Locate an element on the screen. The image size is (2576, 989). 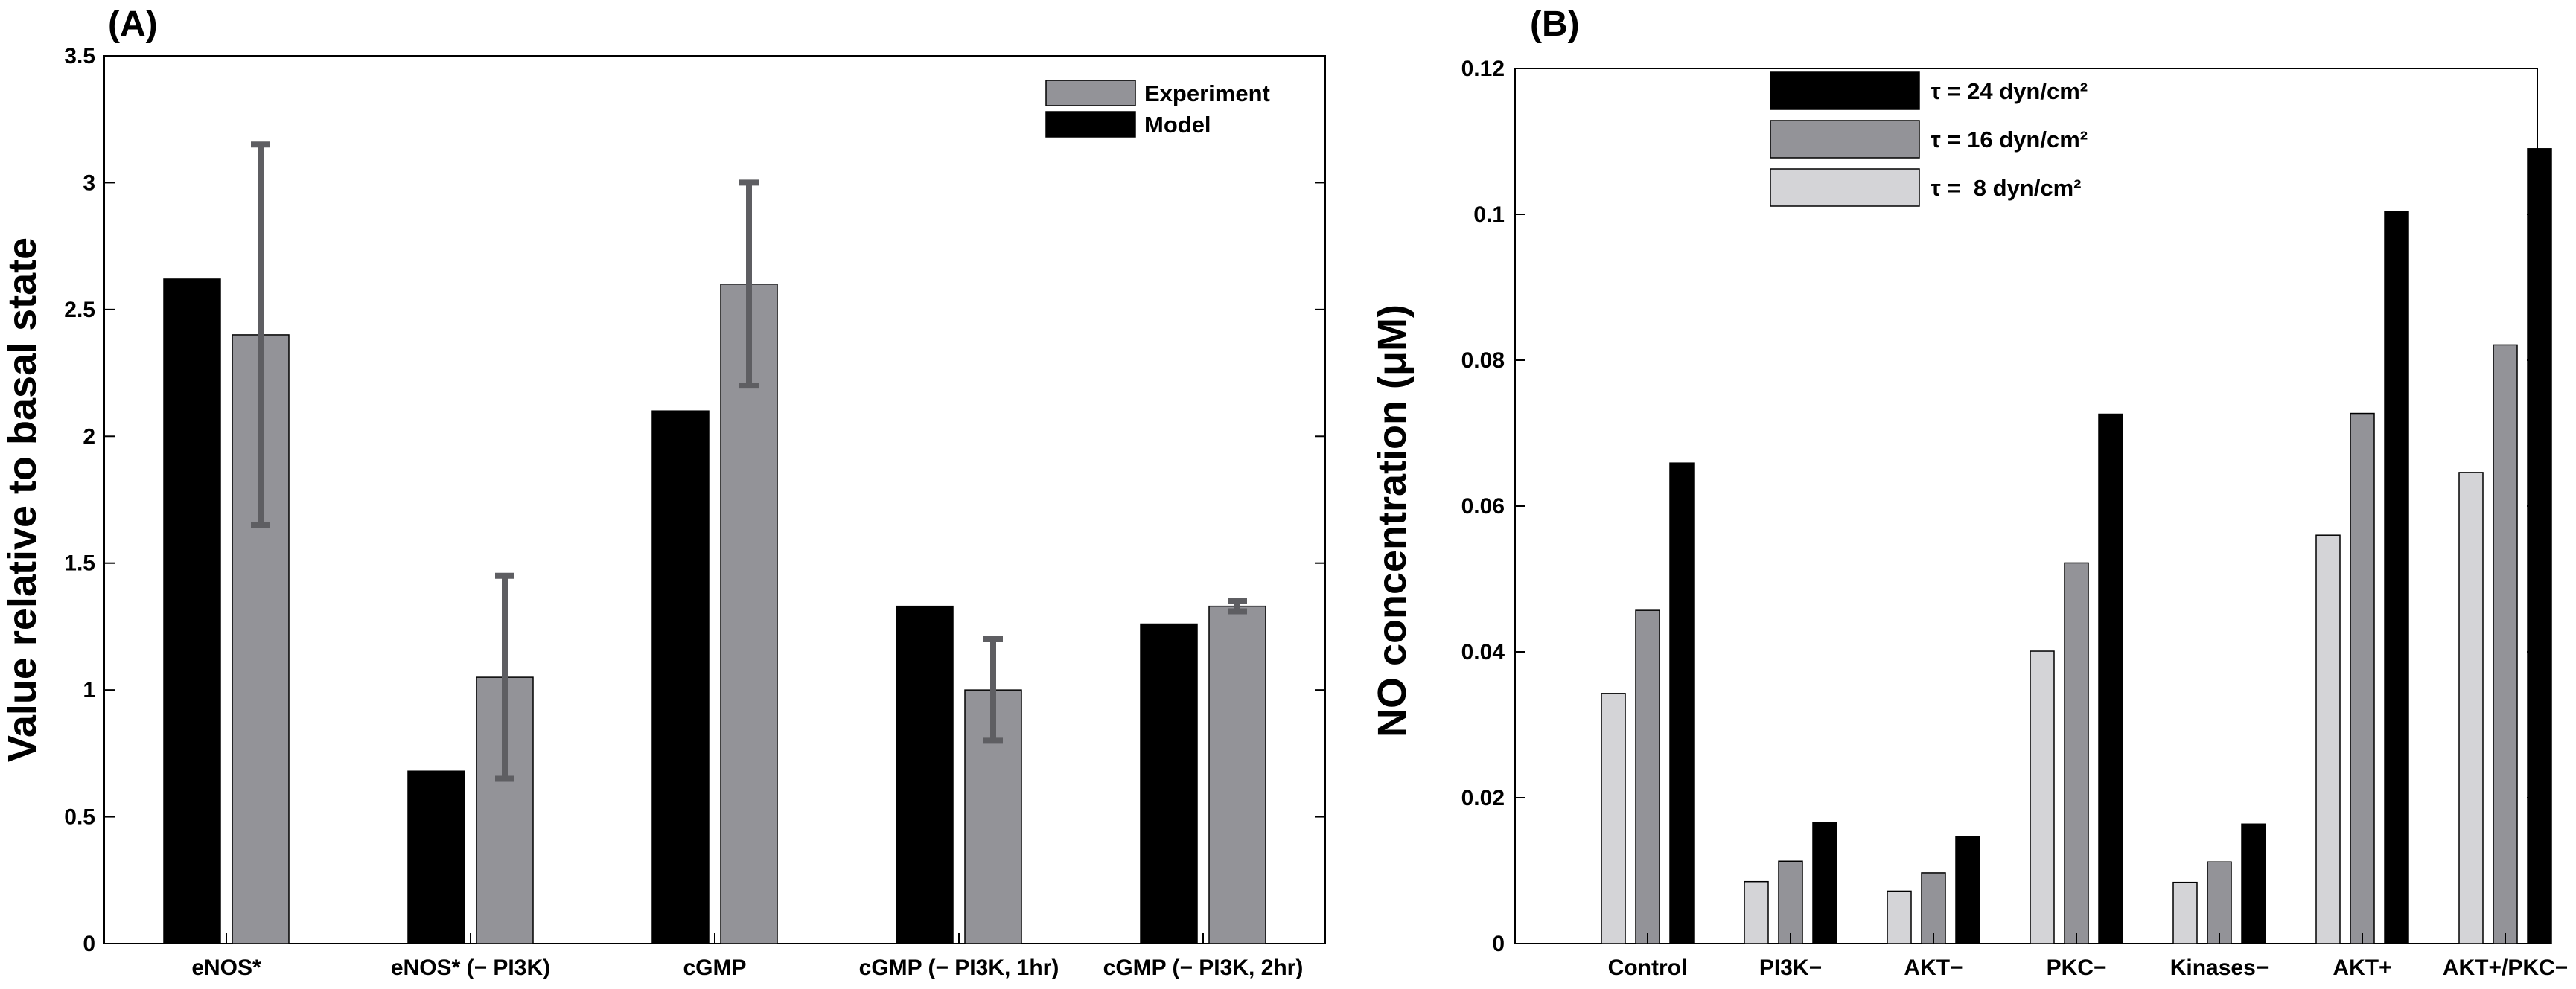
x-tick-label: PI3K− is located at coordinates (1790, 968).